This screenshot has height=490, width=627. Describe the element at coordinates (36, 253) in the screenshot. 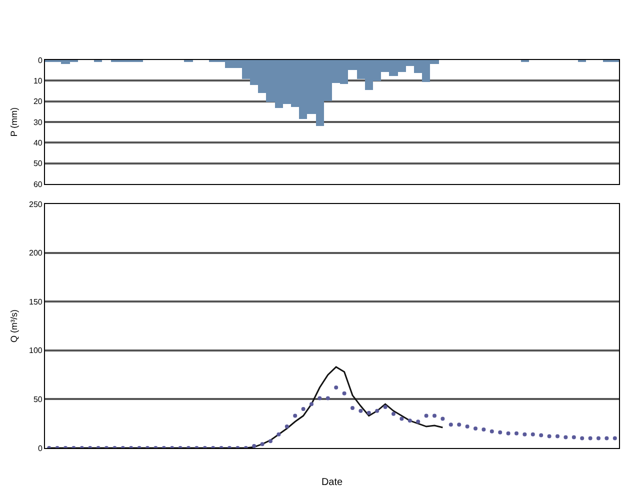

I see `y-tick-label: 200` at that location.